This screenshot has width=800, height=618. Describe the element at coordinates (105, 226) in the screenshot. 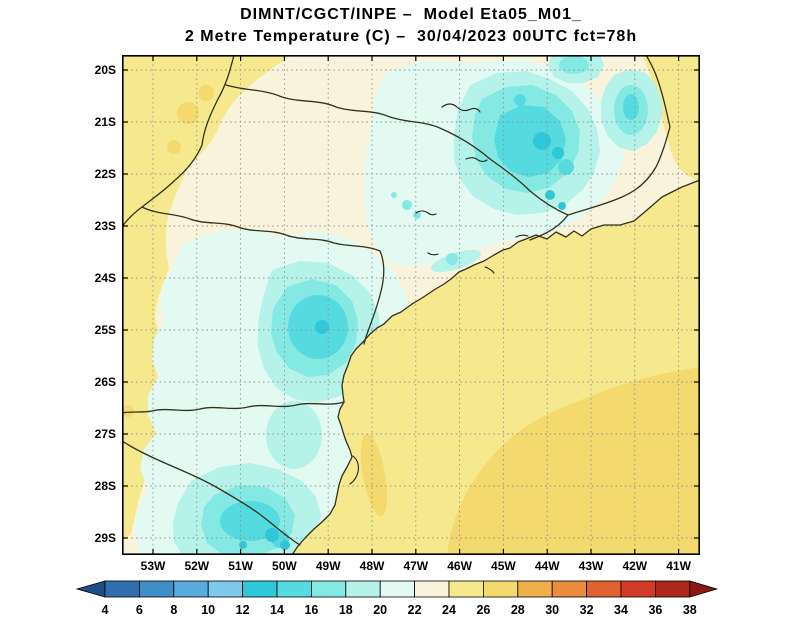

I see `lat-label-23S: 23S` at that location.